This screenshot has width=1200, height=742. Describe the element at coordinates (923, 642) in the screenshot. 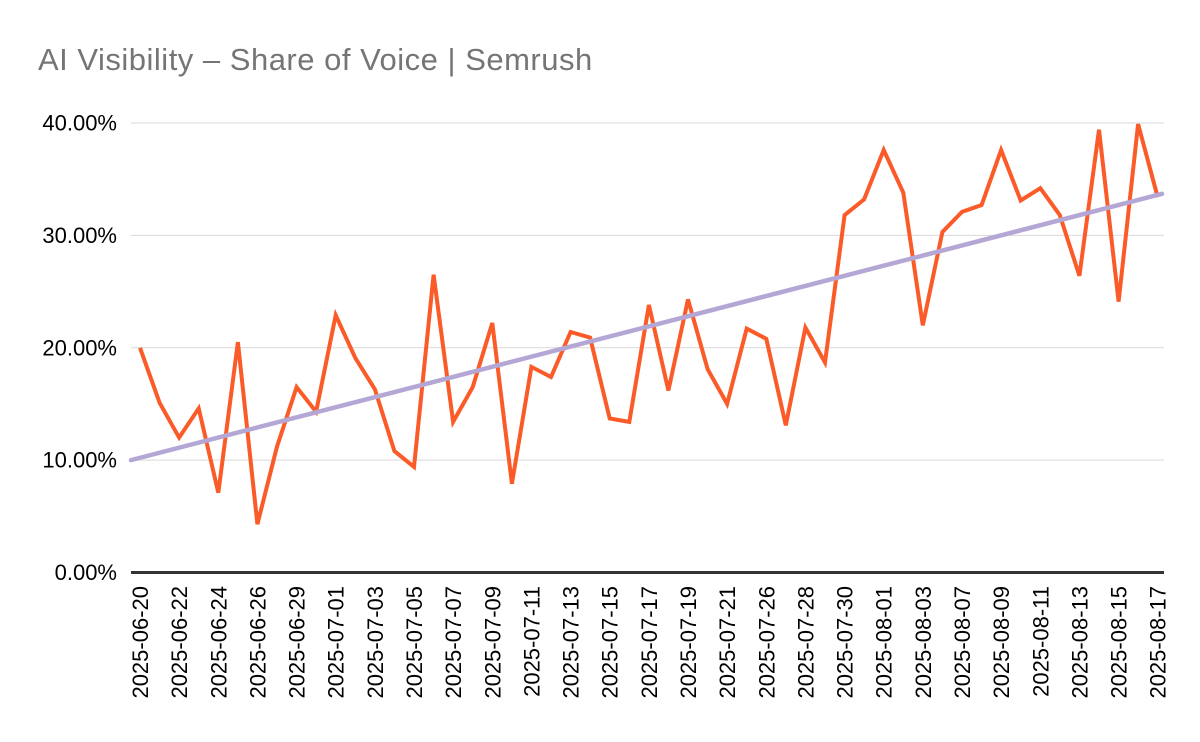

I see `x-tick-label: 2025-08-03` at that location.